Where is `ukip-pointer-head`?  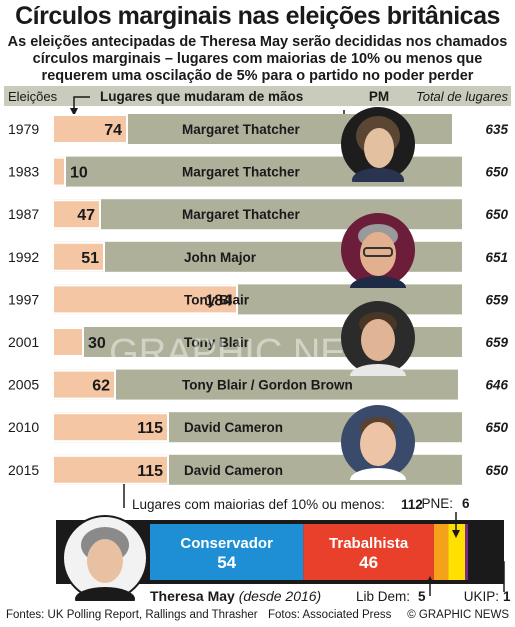
ukip-pointer-head is located at coordinates (472, 562).